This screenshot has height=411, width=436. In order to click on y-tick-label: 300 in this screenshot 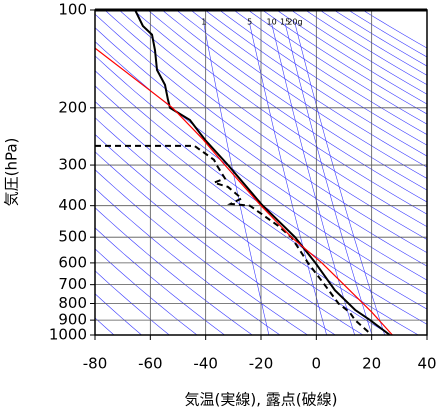, I will do `click(72, 165)`.